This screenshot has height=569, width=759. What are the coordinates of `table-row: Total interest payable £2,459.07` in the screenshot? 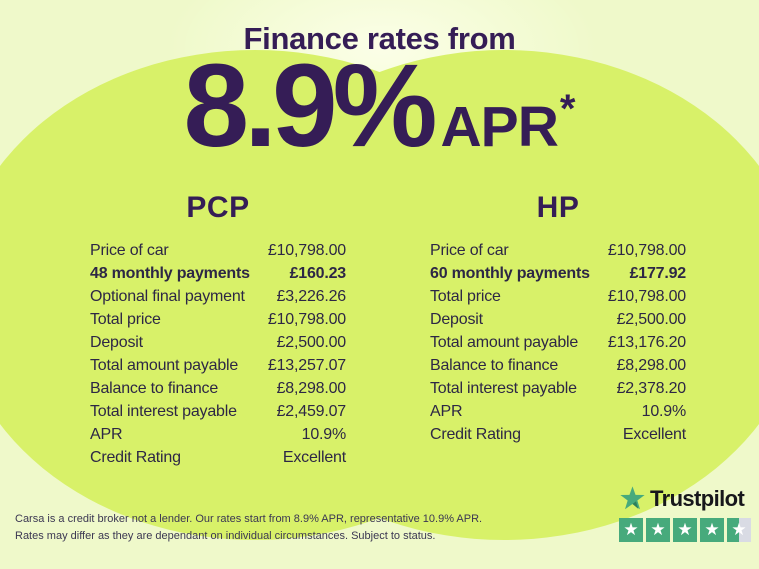 It's located at (218, 411).